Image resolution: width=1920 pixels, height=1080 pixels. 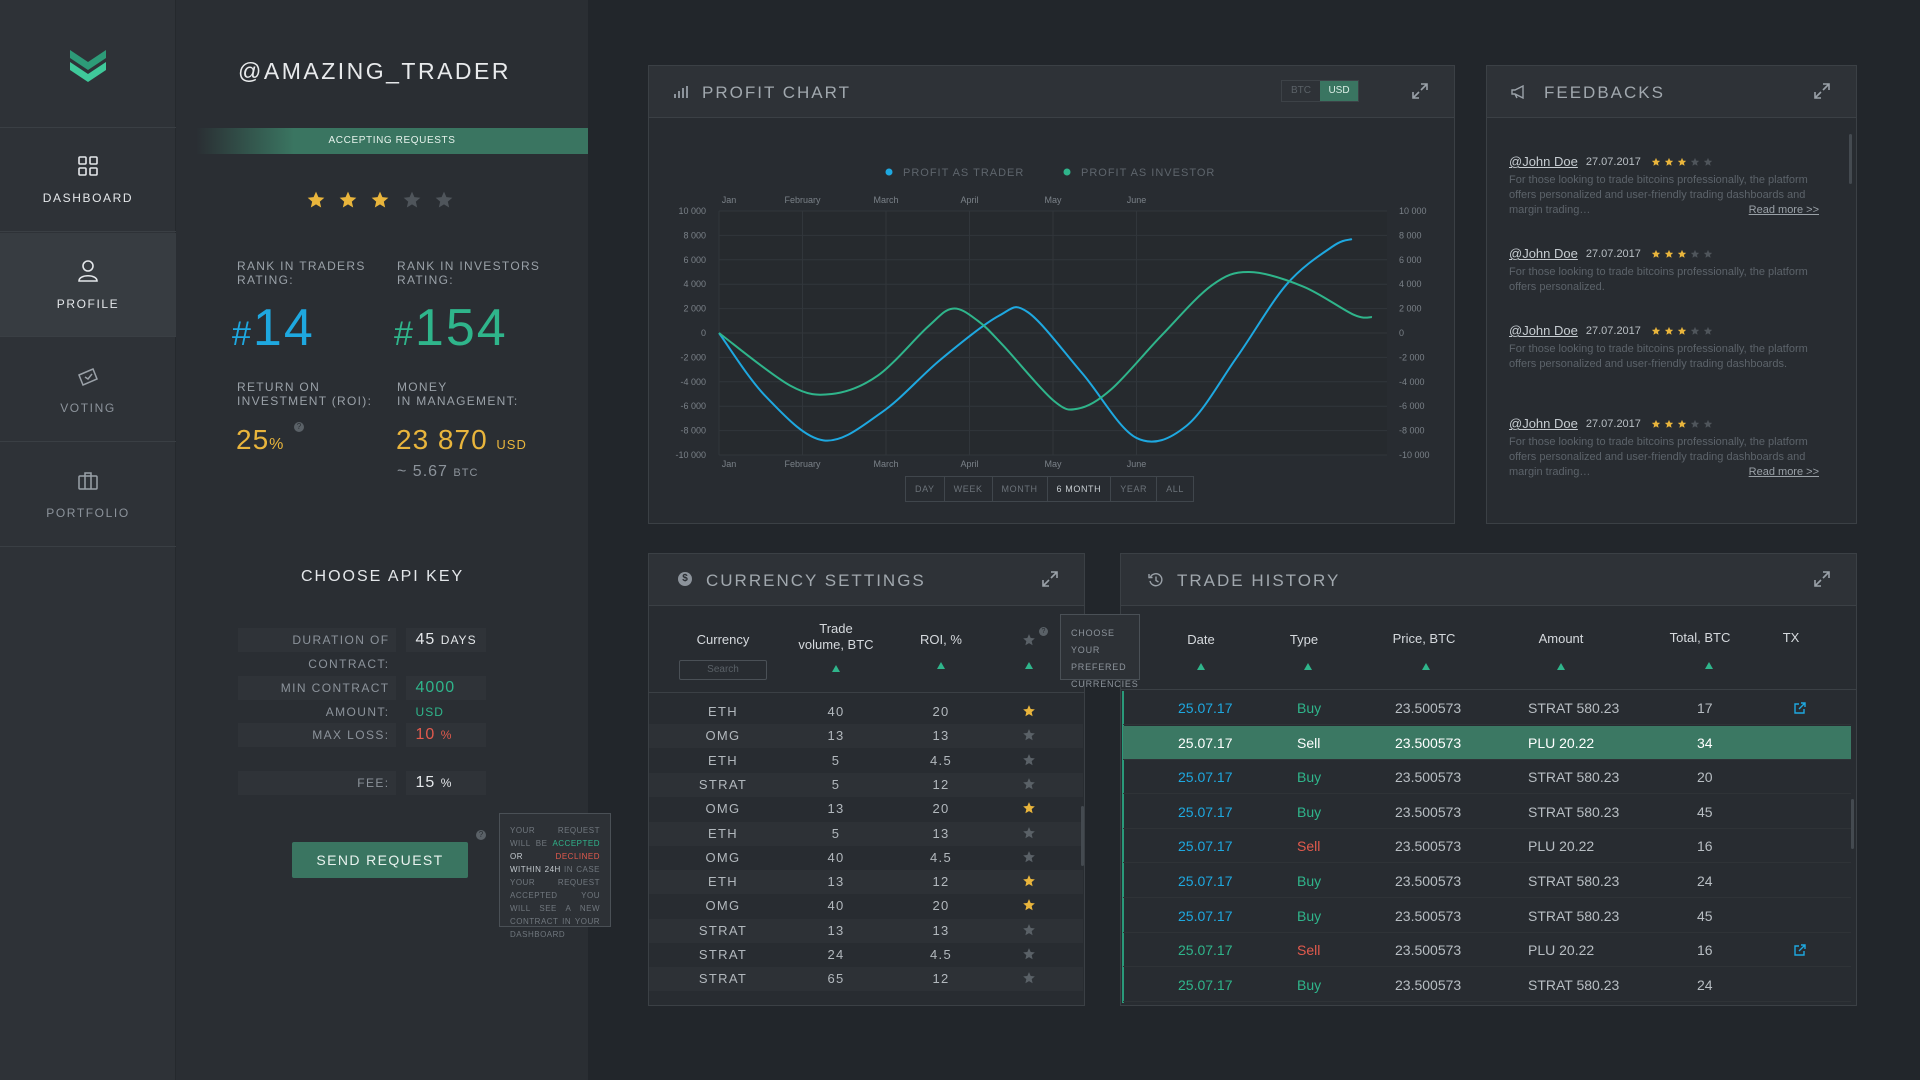 What do you see at coordinates (1304, 639) in the screenshot?
I see `col-type: Type` at bounding box center [1304, 639].